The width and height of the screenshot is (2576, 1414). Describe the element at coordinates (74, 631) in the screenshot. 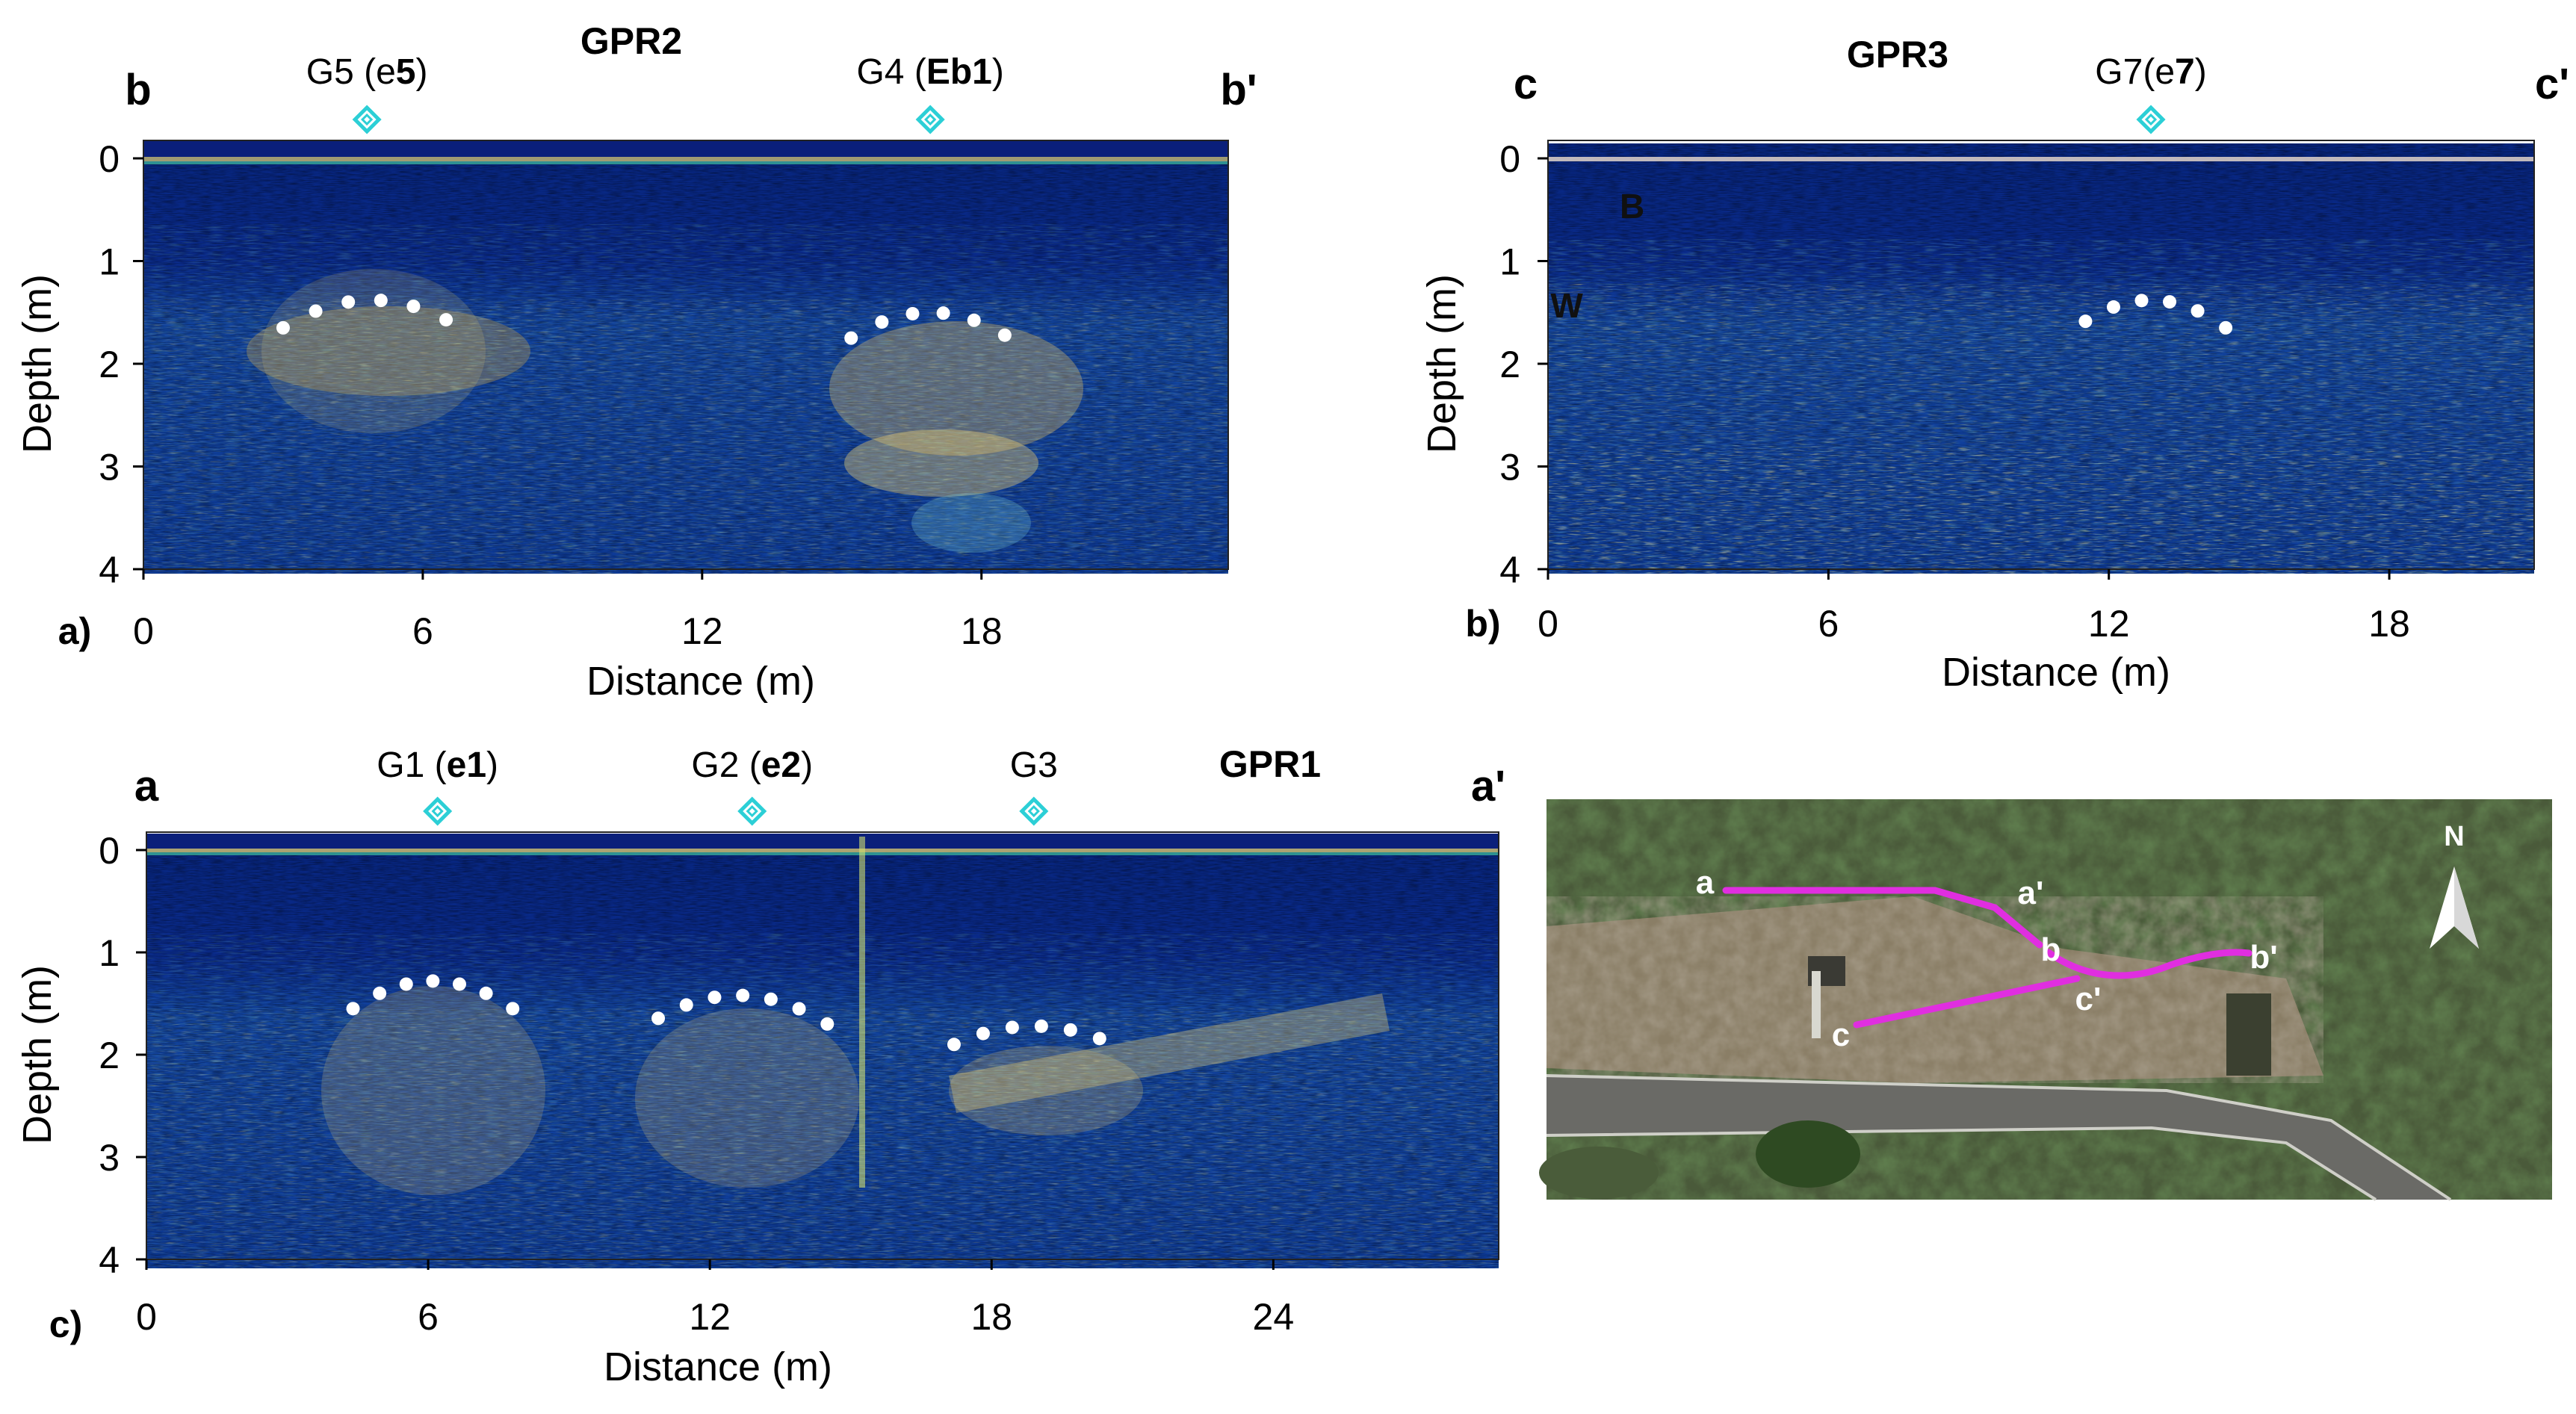

I see `panel-letter: a)` at that location.